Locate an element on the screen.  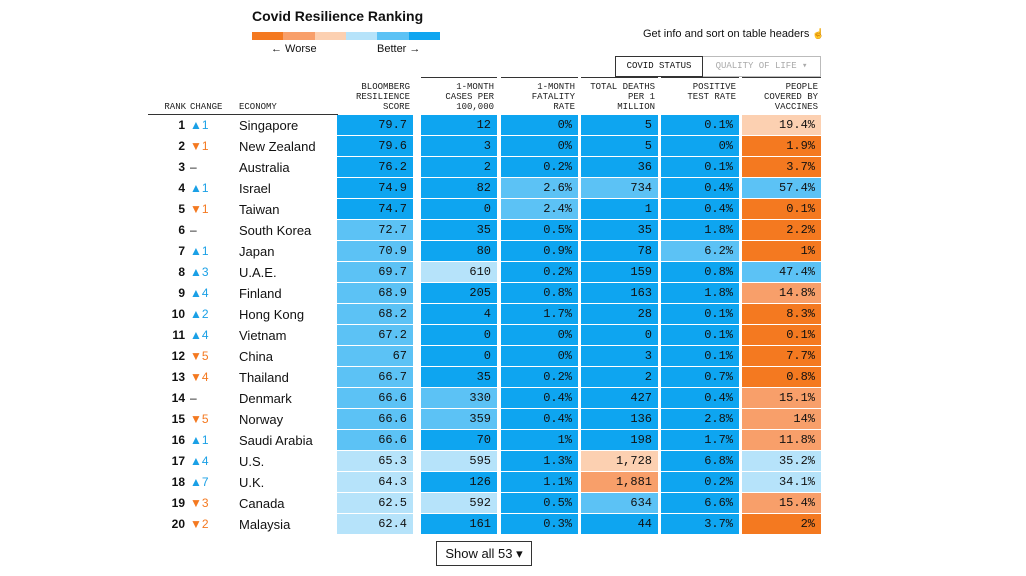
metric-cell: 161 is located at coordinates (459, 524).